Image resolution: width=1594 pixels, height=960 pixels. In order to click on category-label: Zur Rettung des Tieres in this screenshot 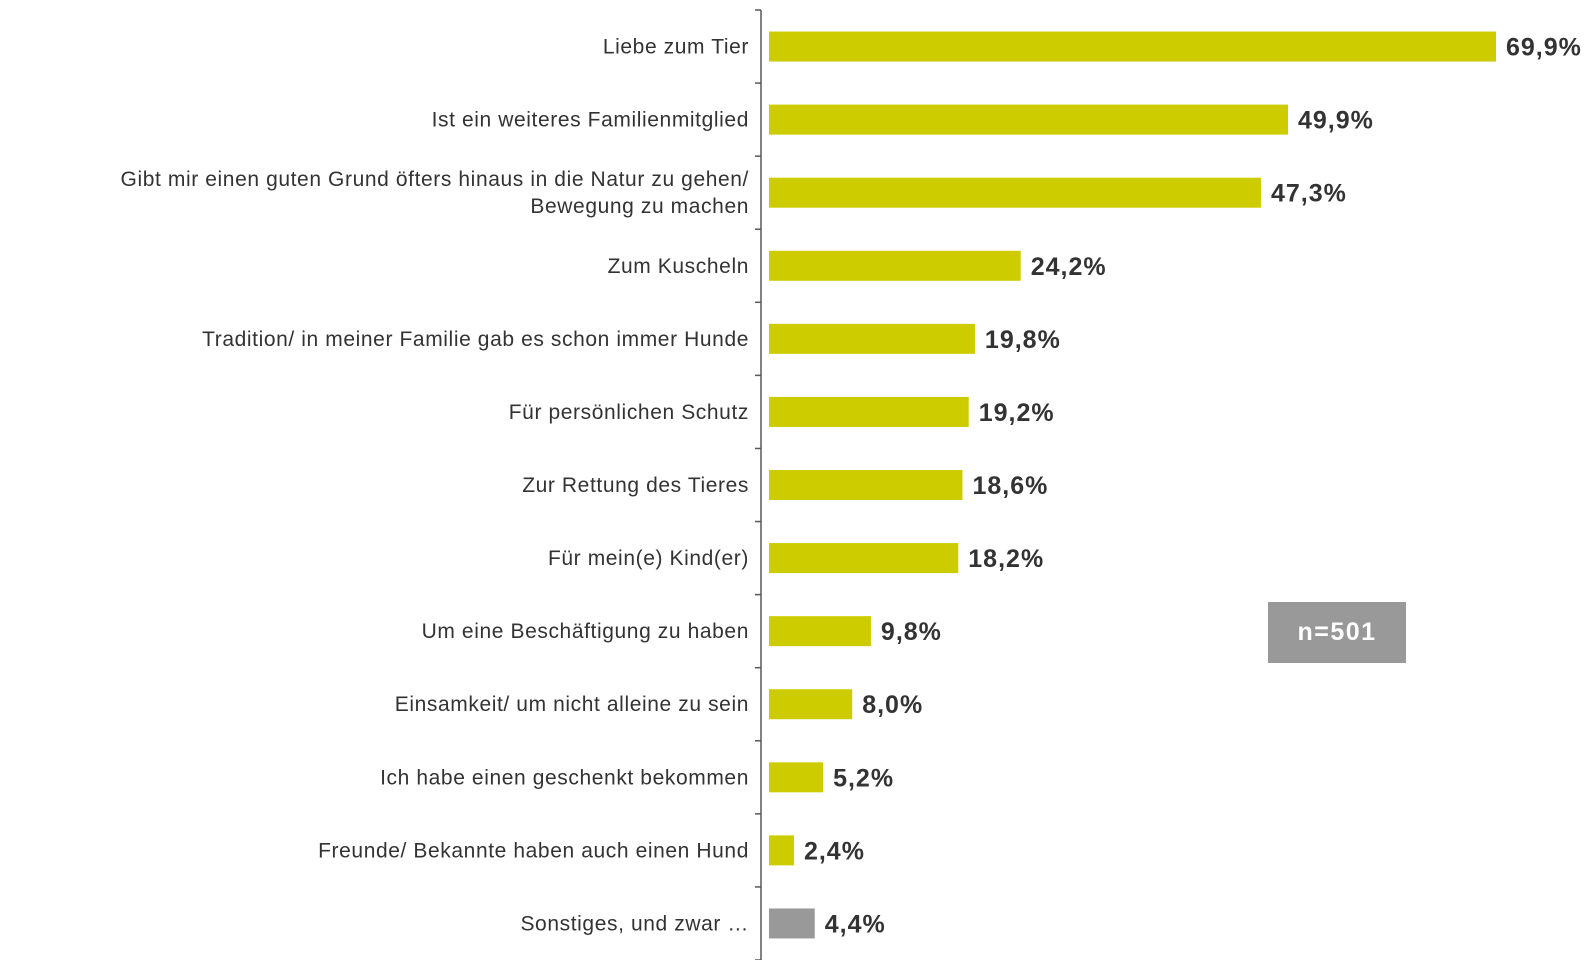, I will do `click(635, 485)`.